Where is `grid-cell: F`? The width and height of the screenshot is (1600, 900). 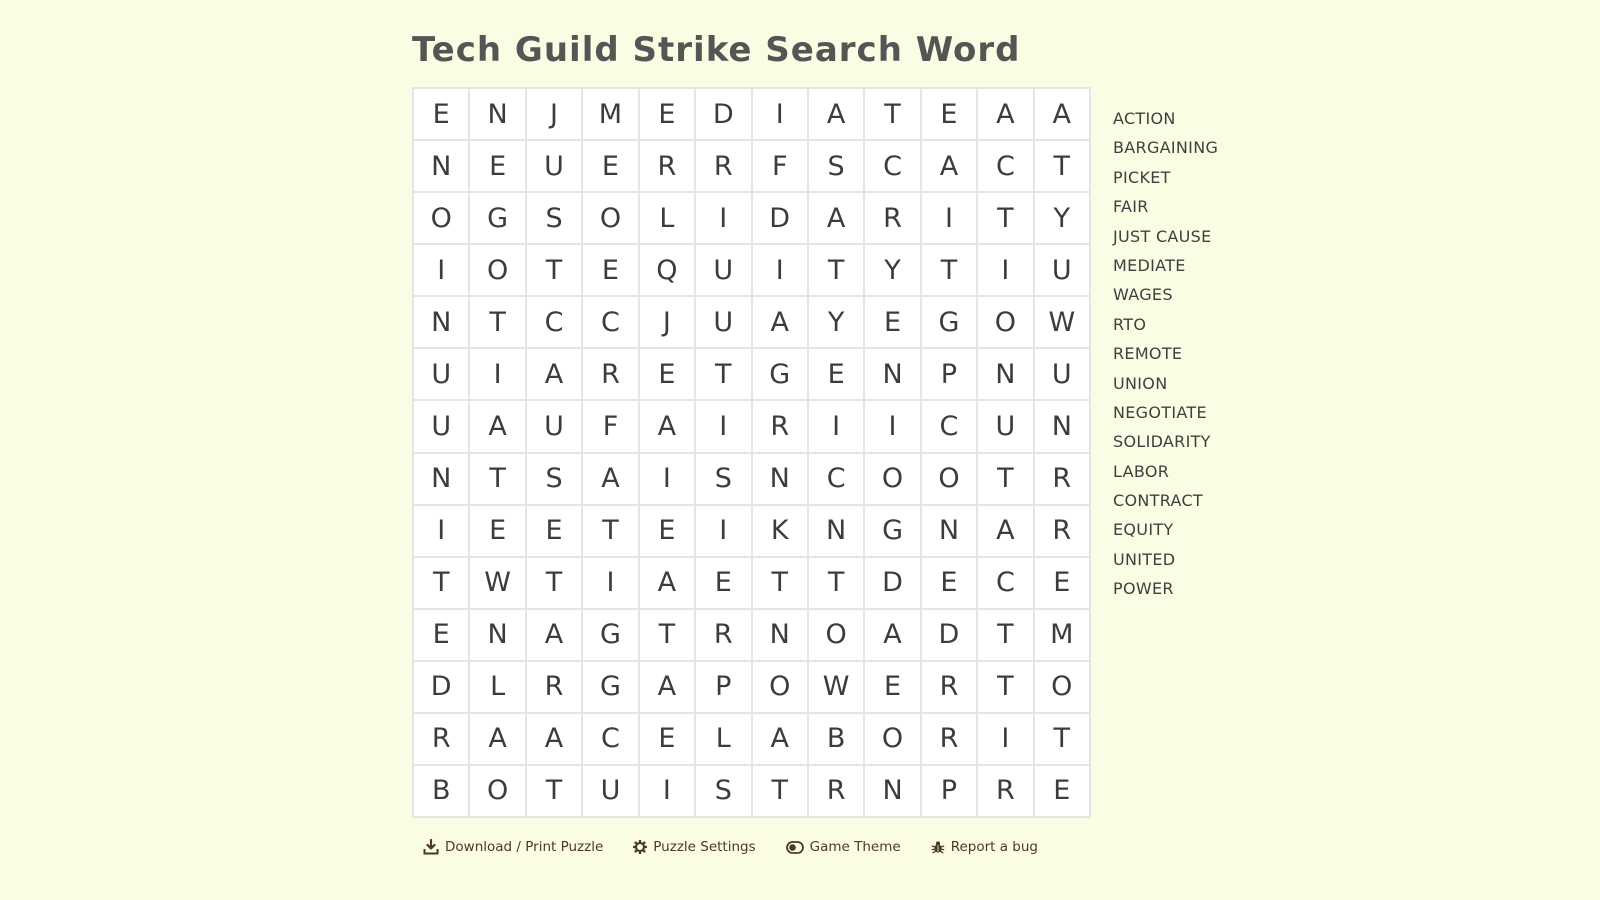
grid-cell: F is located at coordinates (610, 426).